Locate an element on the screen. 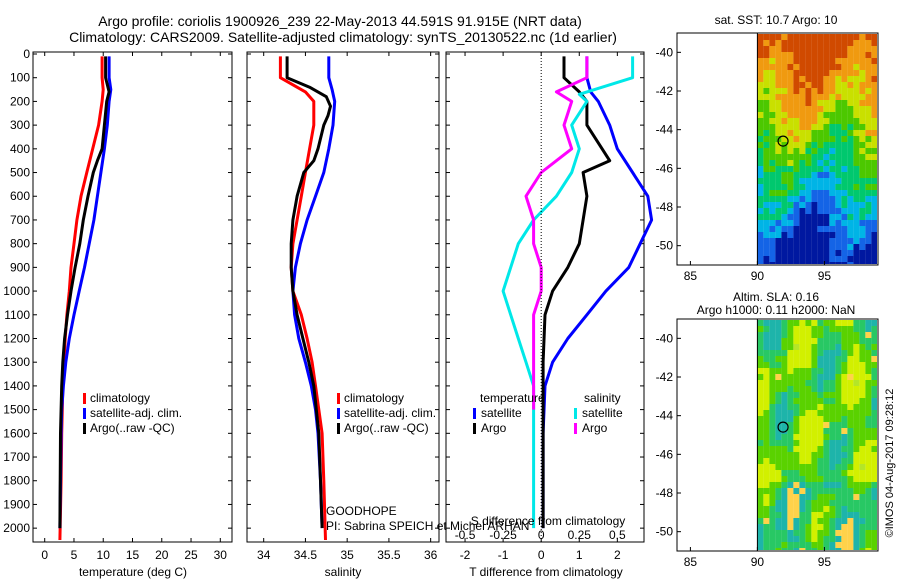 This screenshot has height=580, width=900. temperature-xlabel: temperature (deg C) is located at coordinates (133, 572).